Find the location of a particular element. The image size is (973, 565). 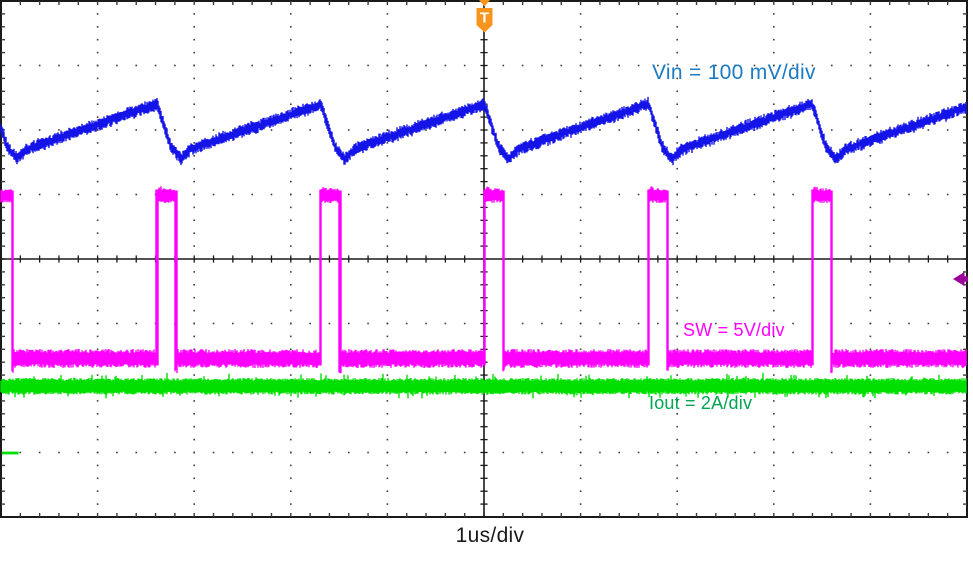

trigger-letter: T is located at coordinates (484, 18).